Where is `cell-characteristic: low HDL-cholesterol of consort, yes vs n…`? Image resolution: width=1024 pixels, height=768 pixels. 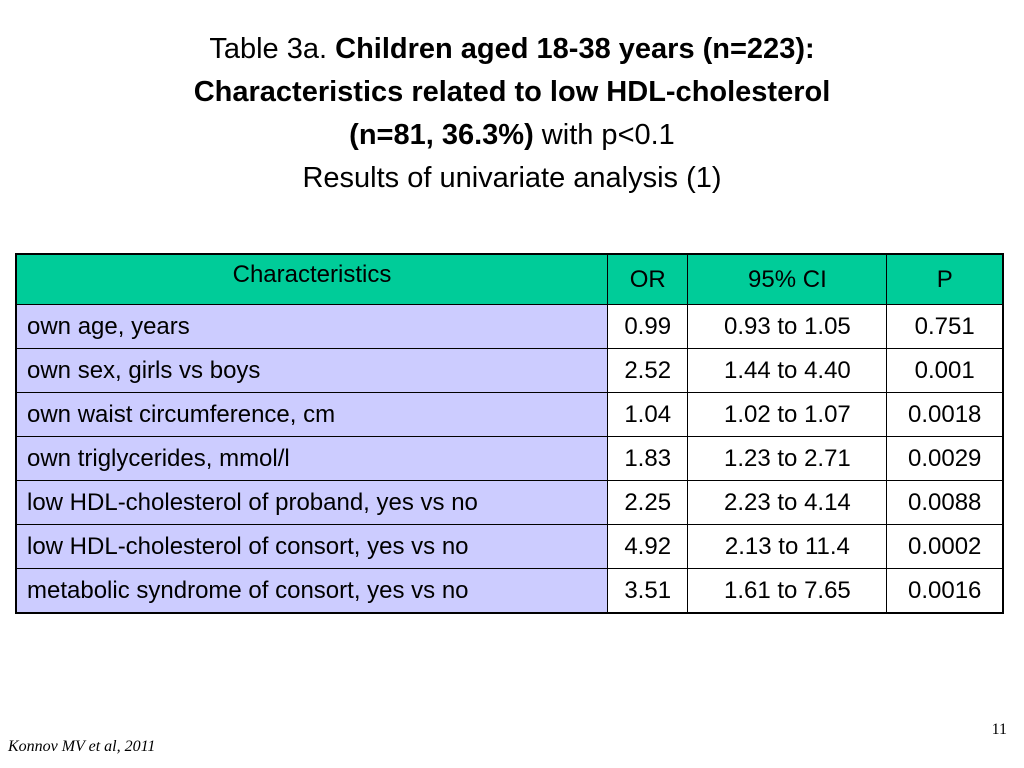 cell-characteristic: low HDL-cholesterol of consort, yes vs n… is located at coordinates (311, 546).